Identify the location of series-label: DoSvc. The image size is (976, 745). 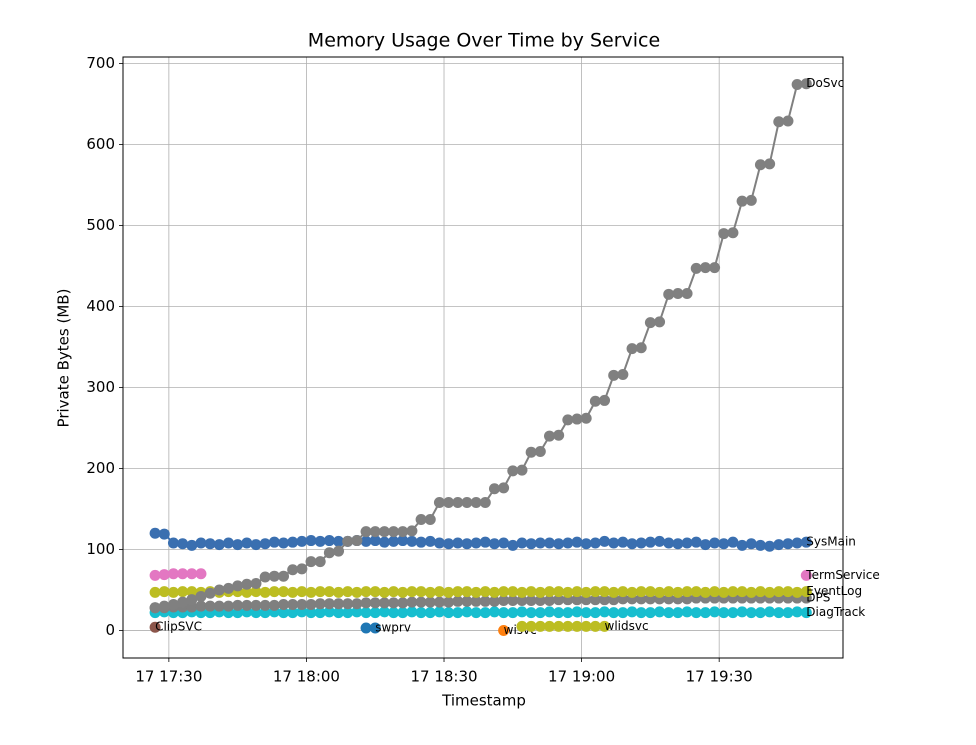
(825, 83).